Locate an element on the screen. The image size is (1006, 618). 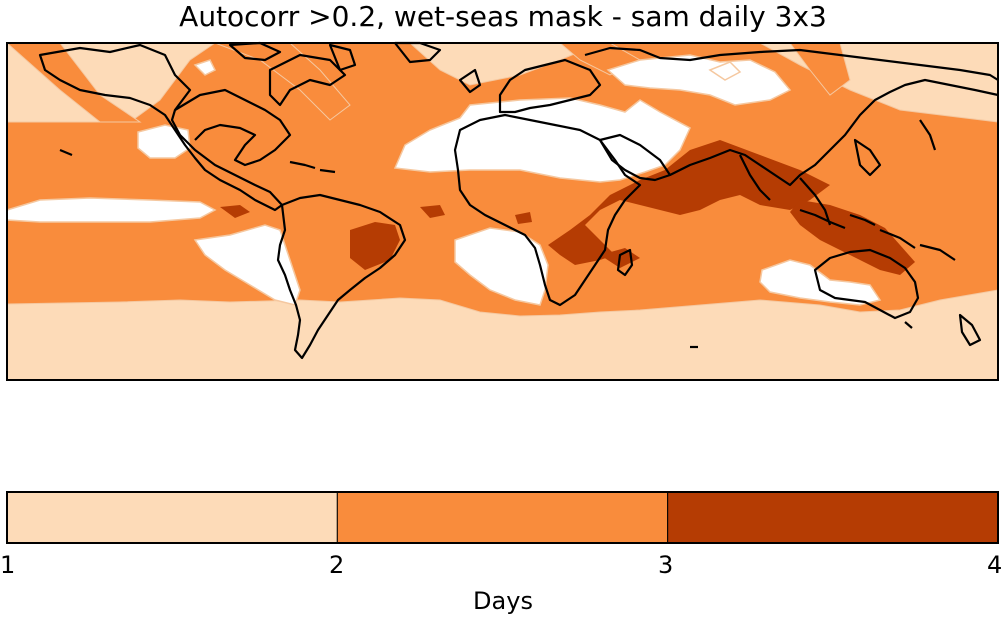
colorbar-frame is located at coordinates (502, 517).